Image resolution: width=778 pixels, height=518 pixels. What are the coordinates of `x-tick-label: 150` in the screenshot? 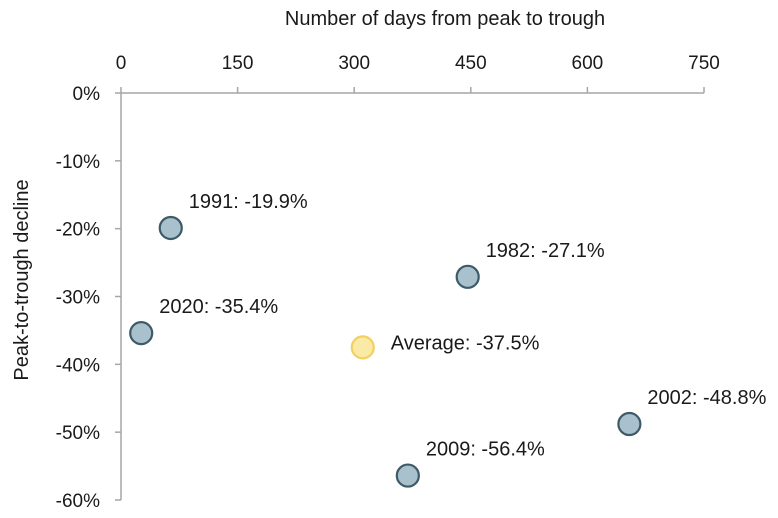 It's located at (238, 63).